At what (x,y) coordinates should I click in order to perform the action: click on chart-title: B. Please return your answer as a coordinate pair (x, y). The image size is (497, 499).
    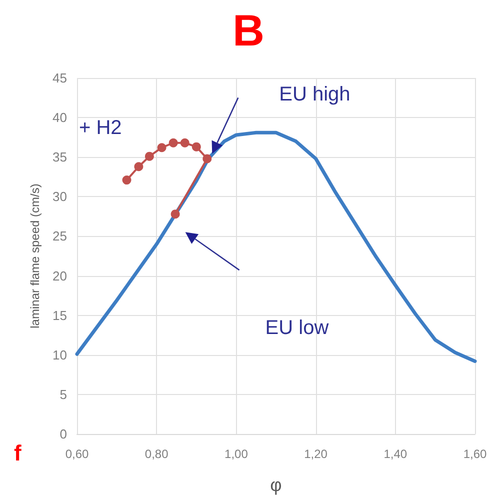
    Looking at the image, I should click on (248, 31).